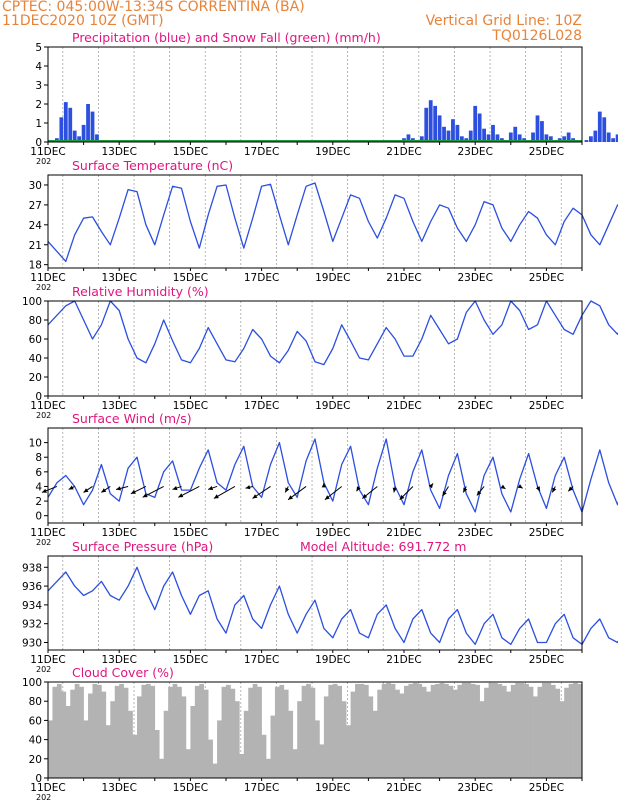 The image size is (618, 800). I want to click on y-tick-label: 40, so click(35, 741).